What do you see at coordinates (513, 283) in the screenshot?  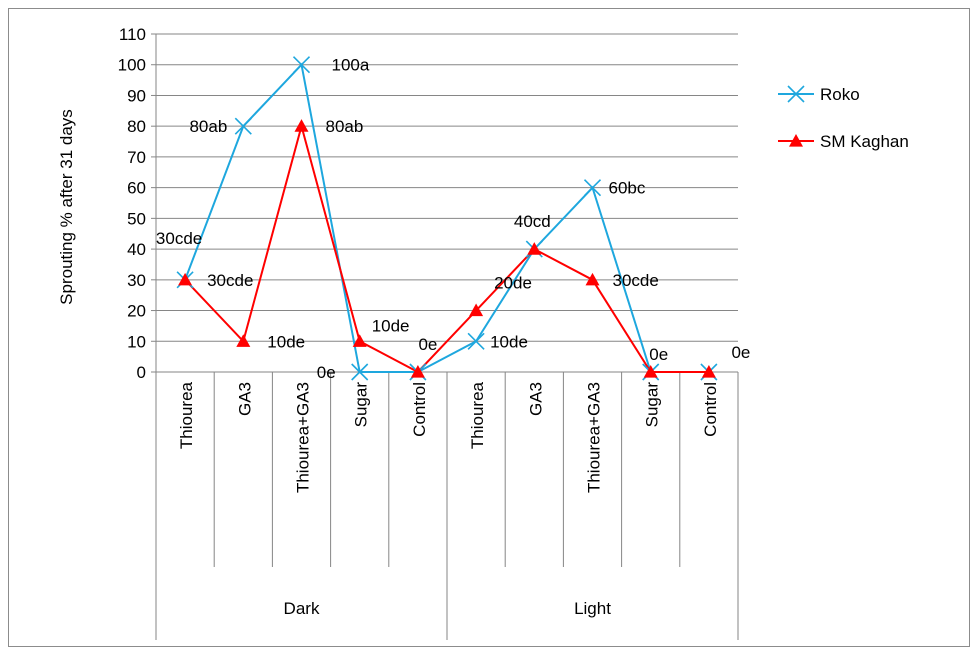 I see `data-label: 20de` at bounding box center [513, 283].